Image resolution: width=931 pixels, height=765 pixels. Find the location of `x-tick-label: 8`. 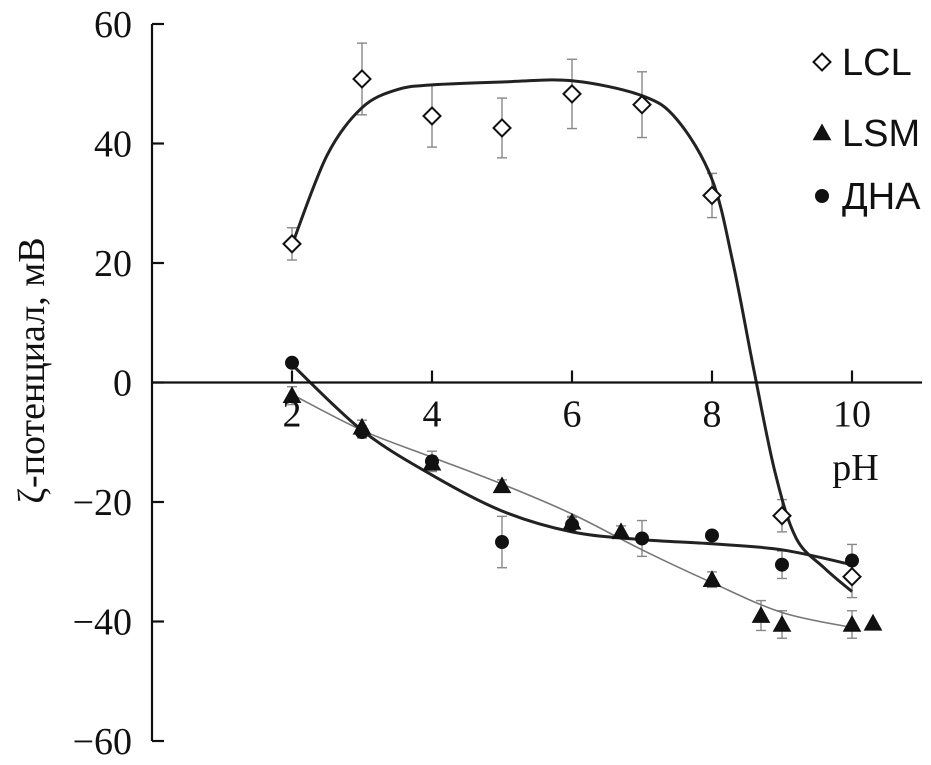

x-tick-label: 8 is located at coordinates (712, 415).